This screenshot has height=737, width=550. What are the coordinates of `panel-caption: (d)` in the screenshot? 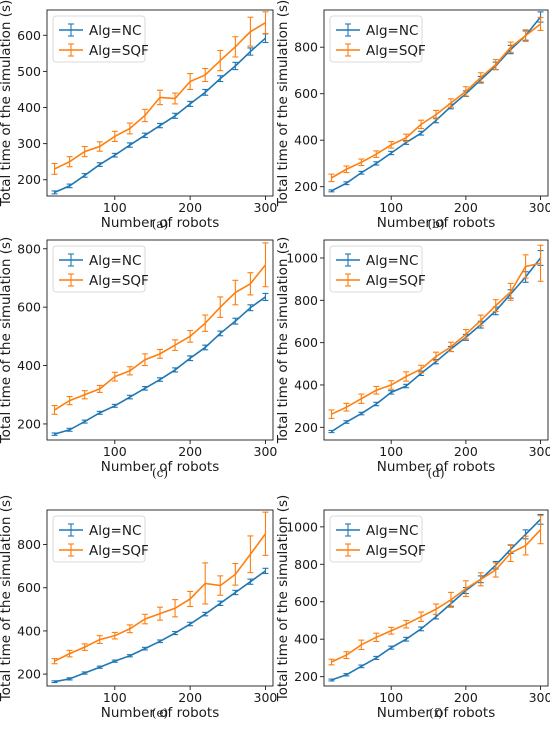 It's located at (435, 473).